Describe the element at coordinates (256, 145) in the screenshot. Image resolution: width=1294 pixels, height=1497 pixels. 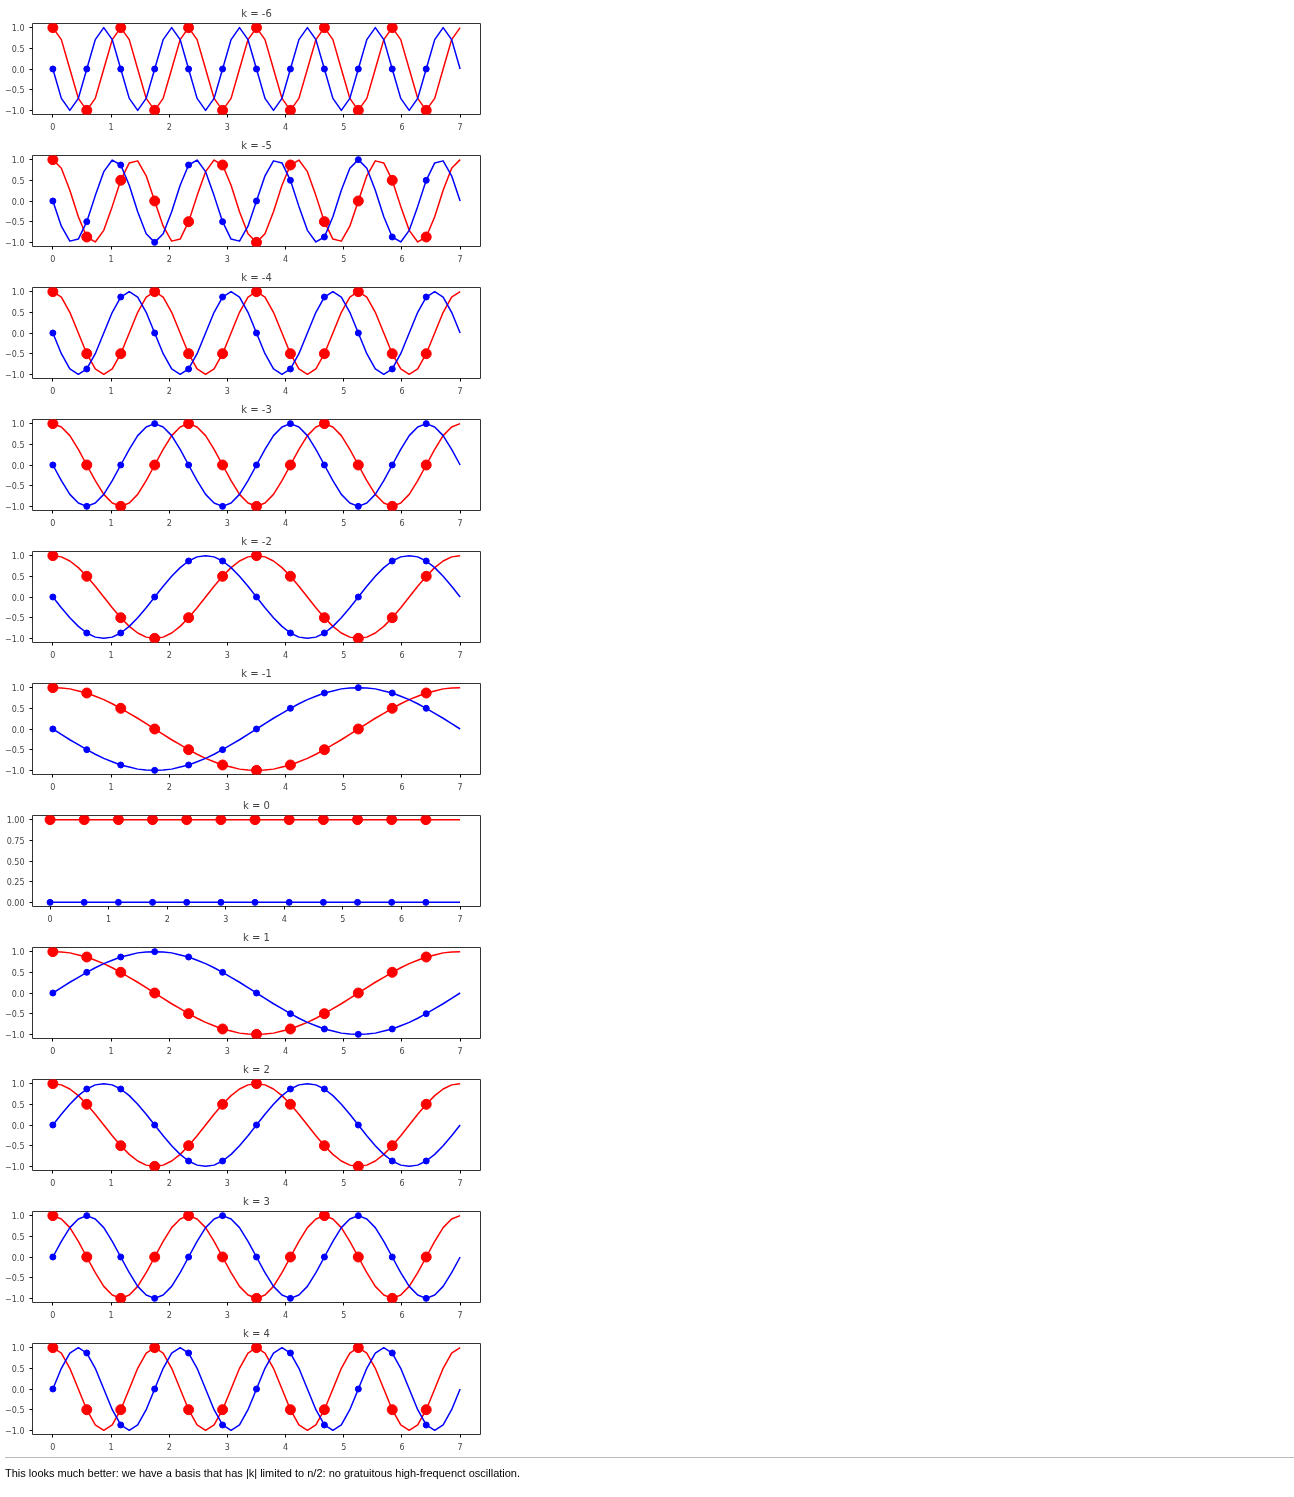
I see `chart-title: k = -5` at that location.